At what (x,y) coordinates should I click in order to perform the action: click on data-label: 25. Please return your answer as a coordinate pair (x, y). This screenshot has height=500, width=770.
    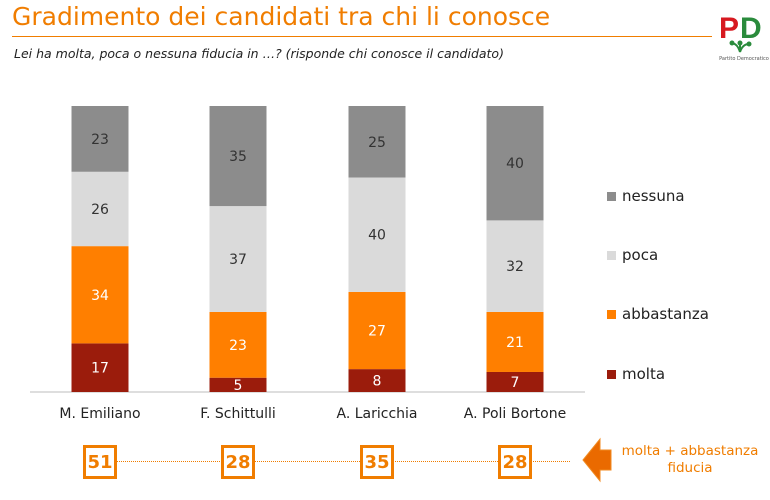
    Looking at the image, I should click on (377, 143).